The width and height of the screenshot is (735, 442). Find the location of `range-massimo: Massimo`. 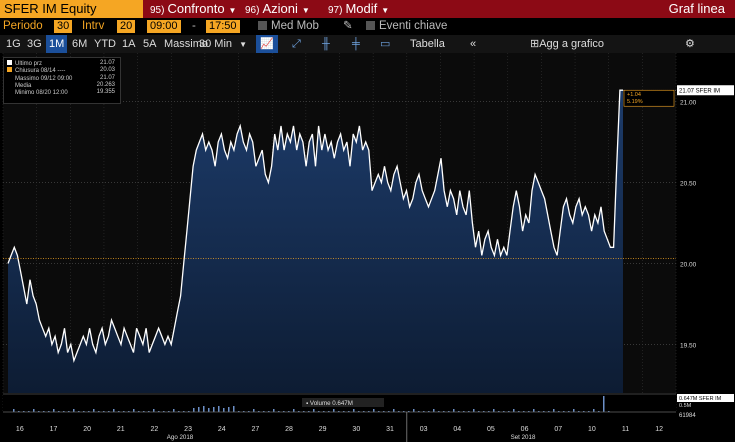

range-massimo: Massimo is located at coordinates (186, 44).